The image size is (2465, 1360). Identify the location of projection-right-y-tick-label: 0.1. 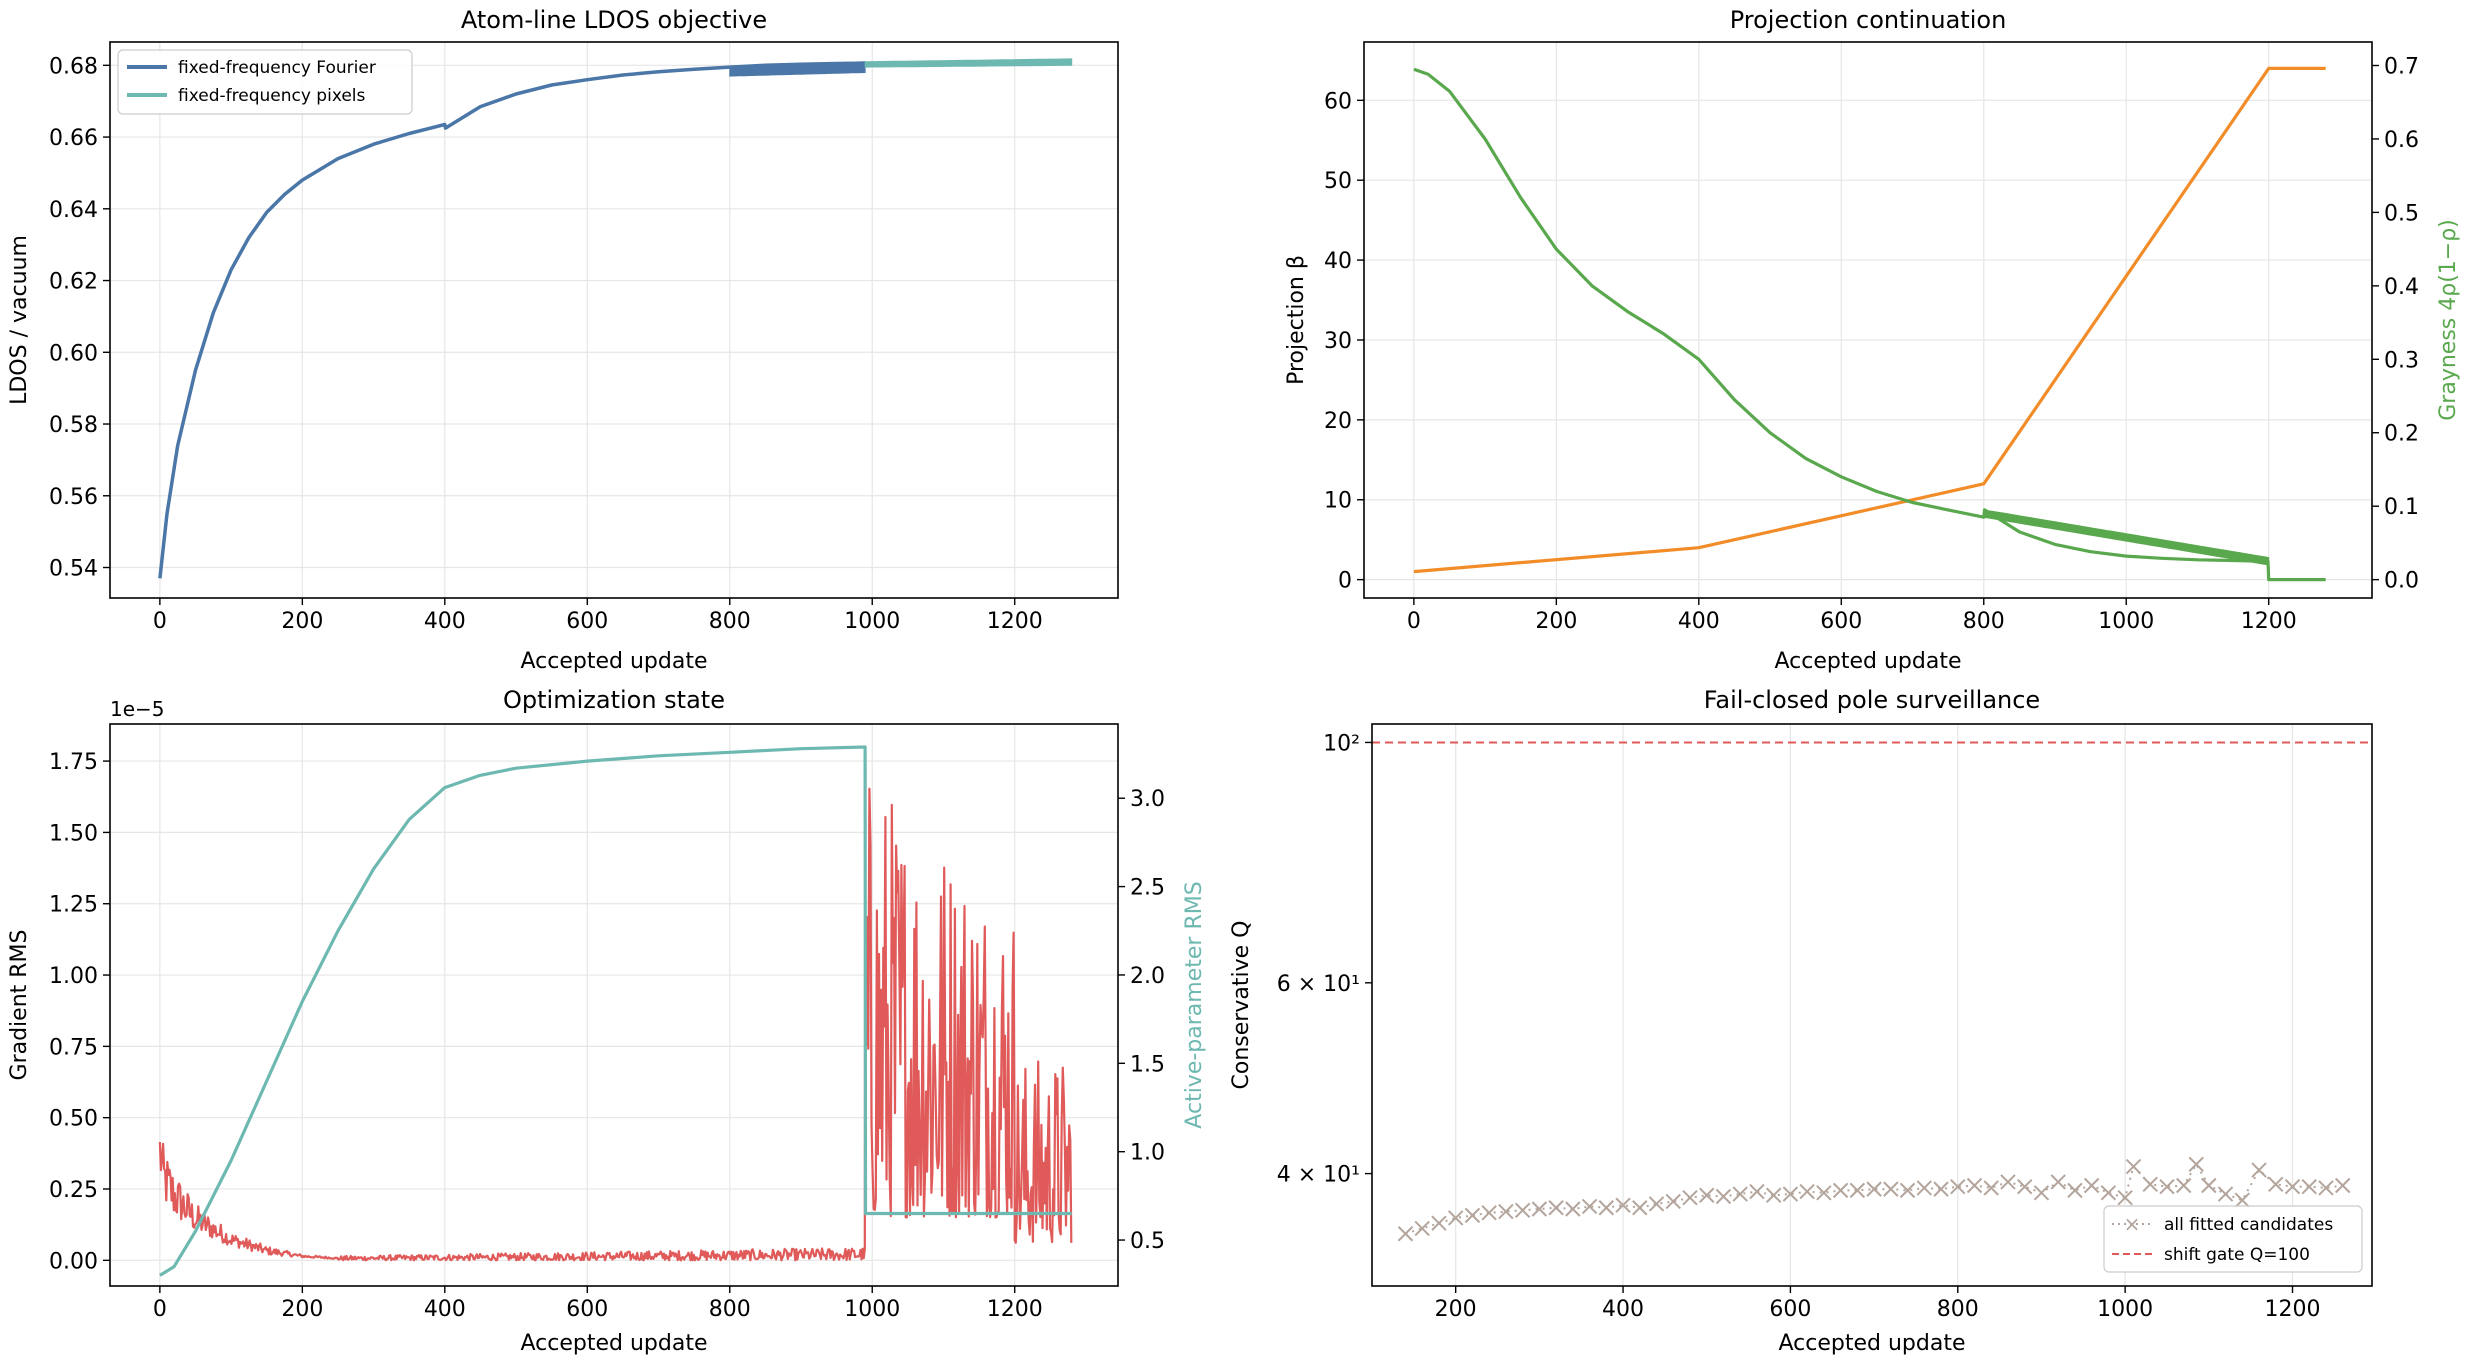
(2401, 507).